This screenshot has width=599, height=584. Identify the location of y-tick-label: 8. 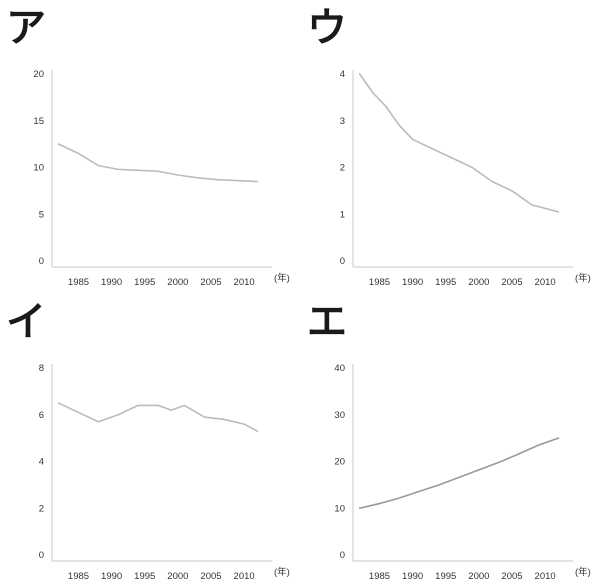
(41, 368).